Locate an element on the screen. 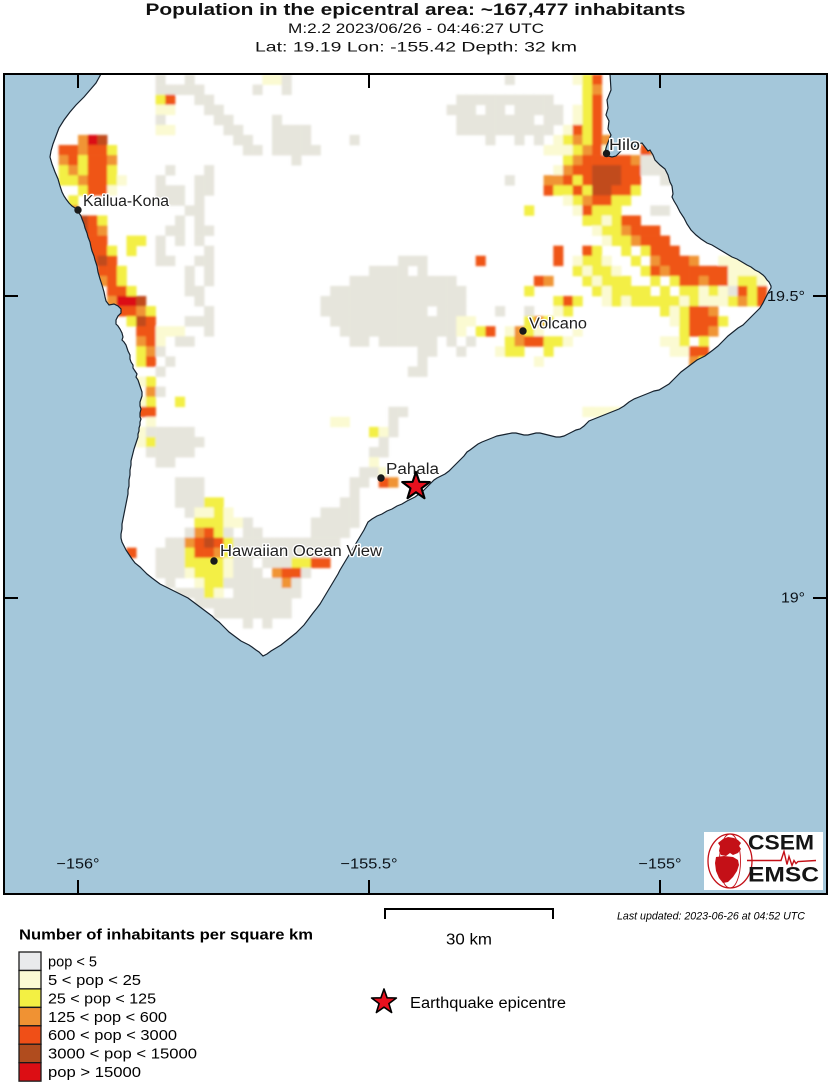 The image size is (831, 1086). svg-text: 19° is located at coordinates (793, 599).